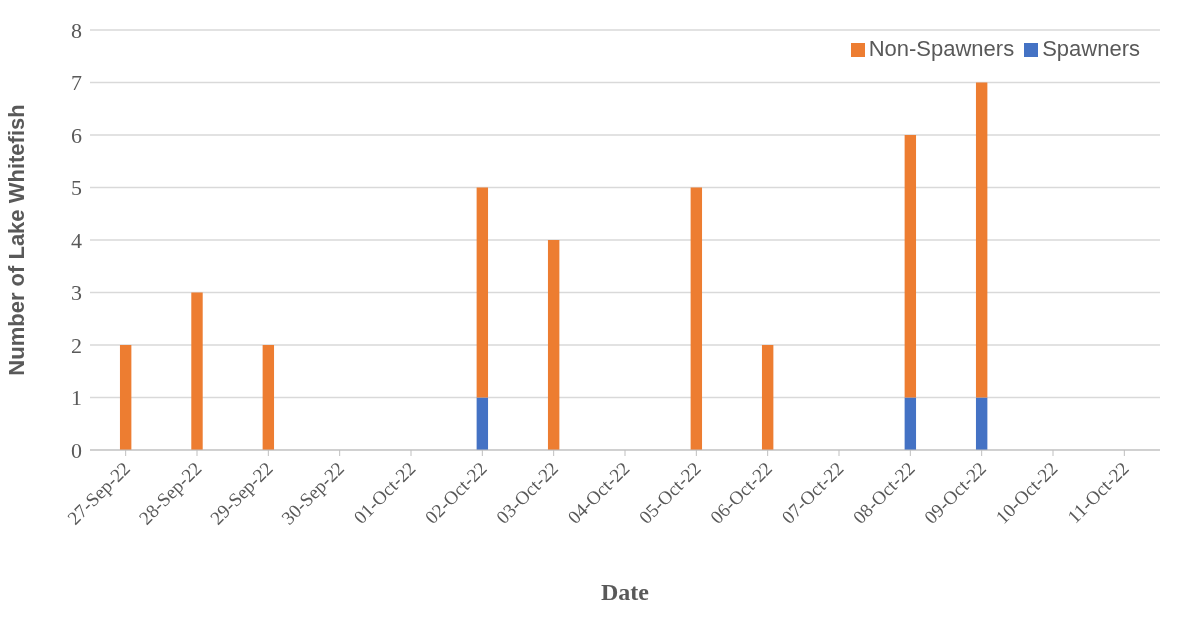  What do you see at coordinates (76, 83) in the screenshot?
I see `y-tick-label: 7` at bounding box center [76, 83].